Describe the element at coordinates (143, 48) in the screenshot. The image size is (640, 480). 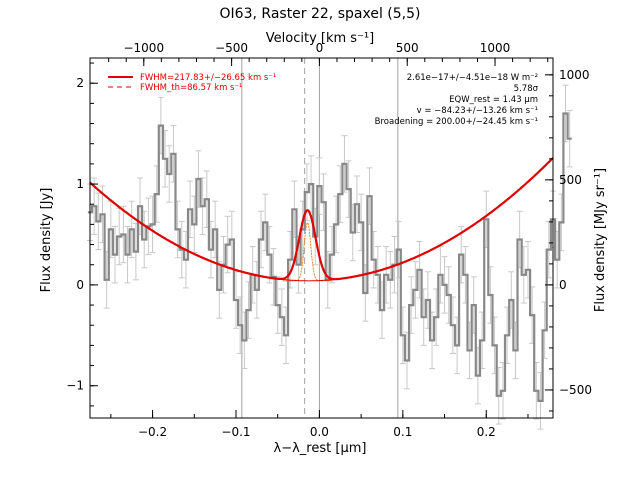
I see `top-tick-label-0: −1000` at that location.